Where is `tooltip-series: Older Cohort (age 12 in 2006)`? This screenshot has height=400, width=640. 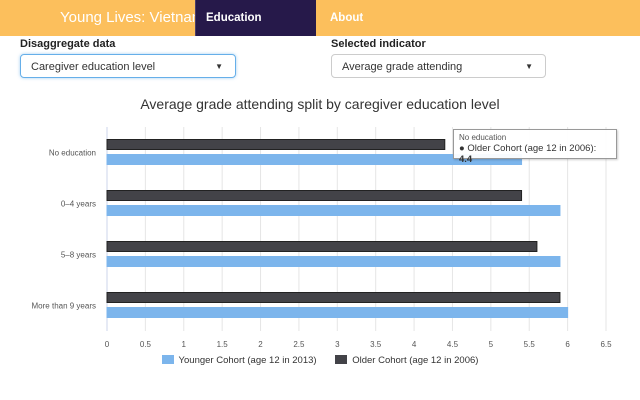 tooltip-series: Older Cohort (age 12 in 2006) is located at coordinates (530, 148).